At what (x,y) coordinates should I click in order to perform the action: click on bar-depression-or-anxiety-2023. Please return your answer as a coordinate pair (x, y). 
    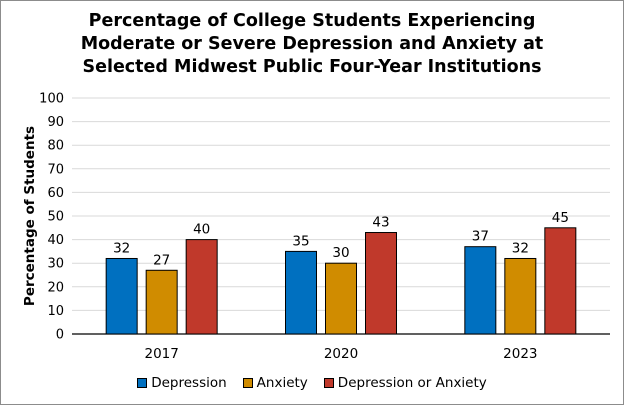
    Looking at the image, I should click on (560, 281).